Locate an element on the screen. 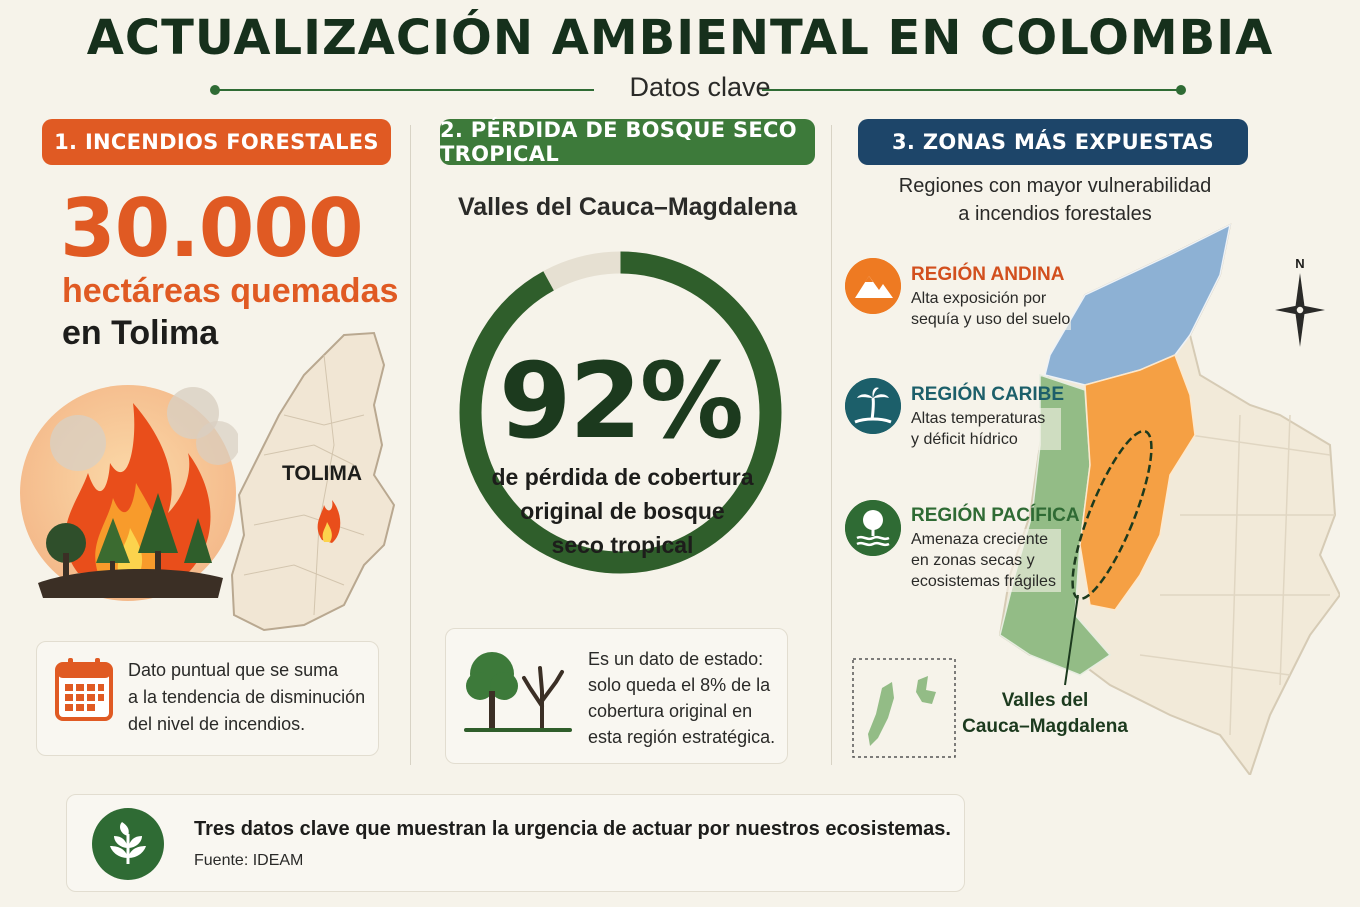 This screenshot has width=1360, height=907. divider-dot-left is located at coordinates (215, 90).